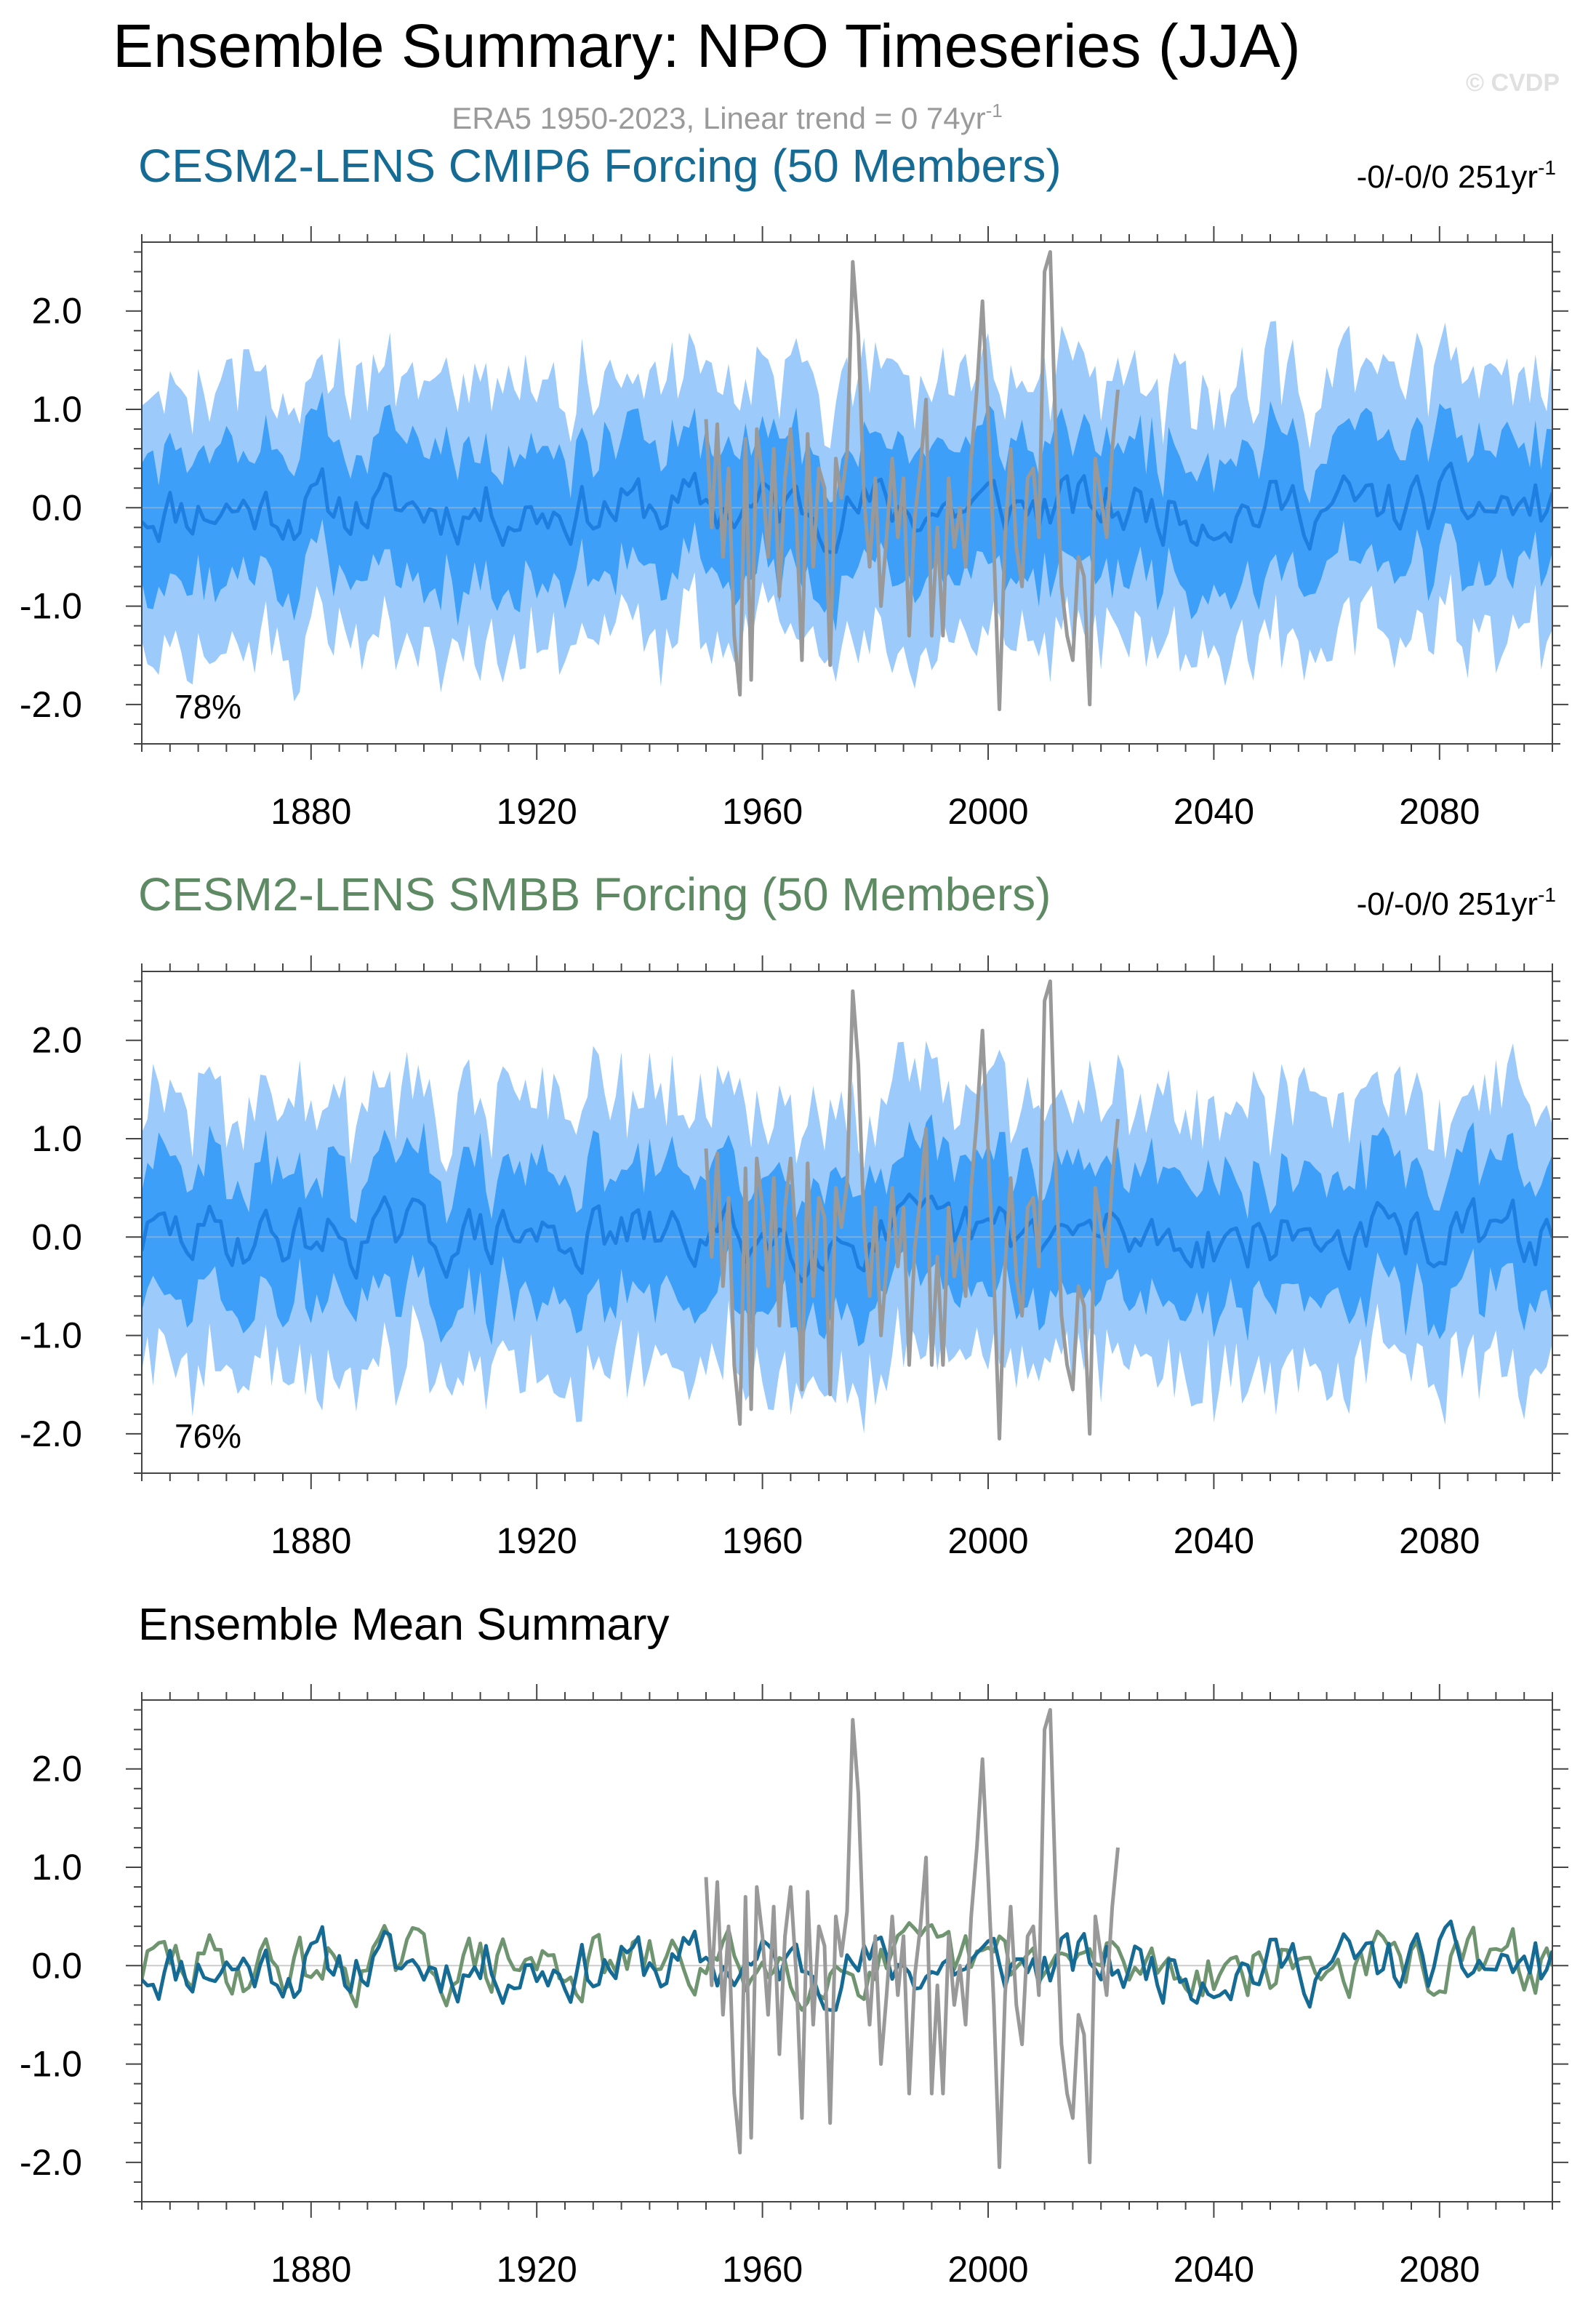 The image size is (1596, 2321). What do you see at coordinates (594, 894) in the screenshot?
I see `panel-title: CESM2-LENS SMBB Forcing (50 Members)` at bounding box center [594, 894].